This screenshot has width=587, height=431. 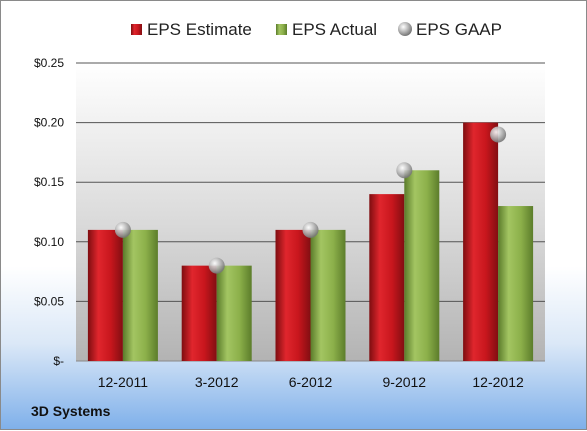 I want to click on legend: EPS Estimate EPS Actual EPS GAAP, so click(x=316, y=29).